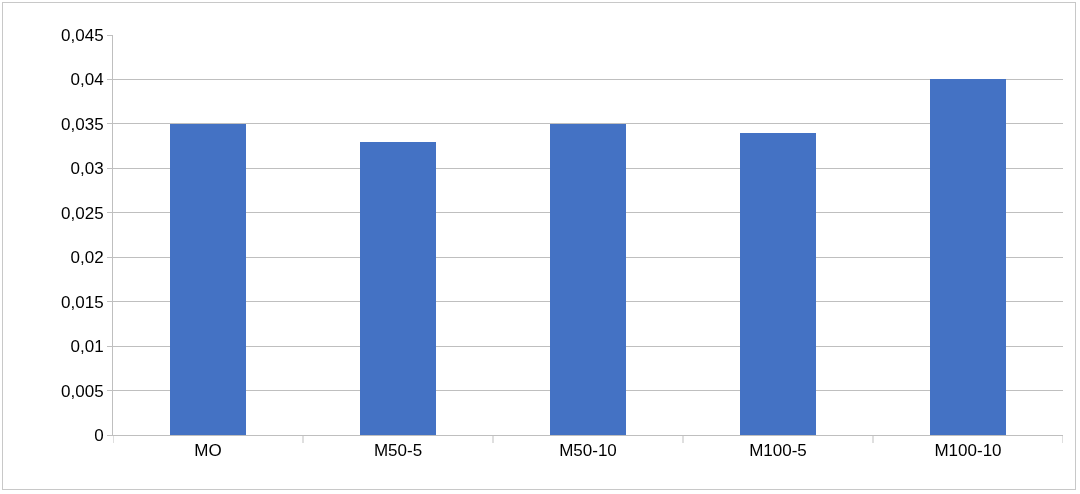  I want to click on y-tick-label: 0,03, so click(87, 169).